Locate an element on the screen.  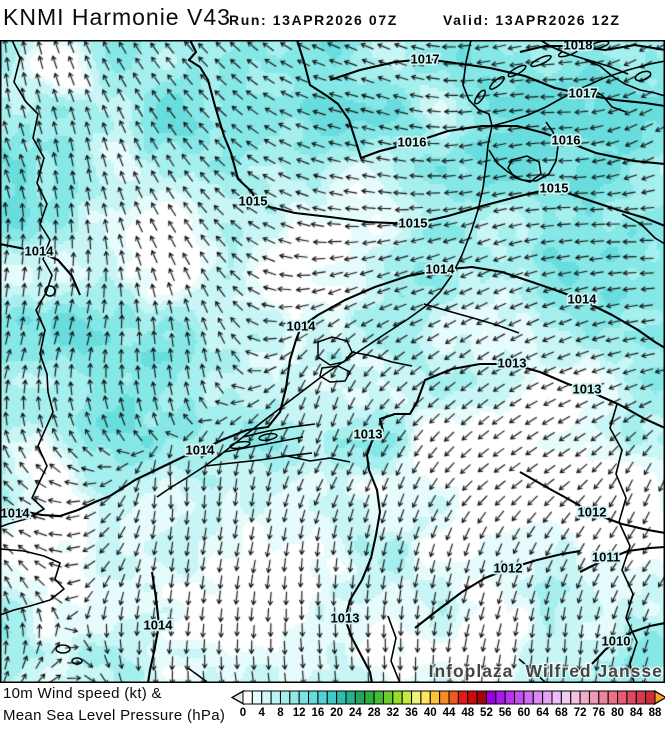
colorbar-tick-label: 0 is located at coordinates (243, 713).